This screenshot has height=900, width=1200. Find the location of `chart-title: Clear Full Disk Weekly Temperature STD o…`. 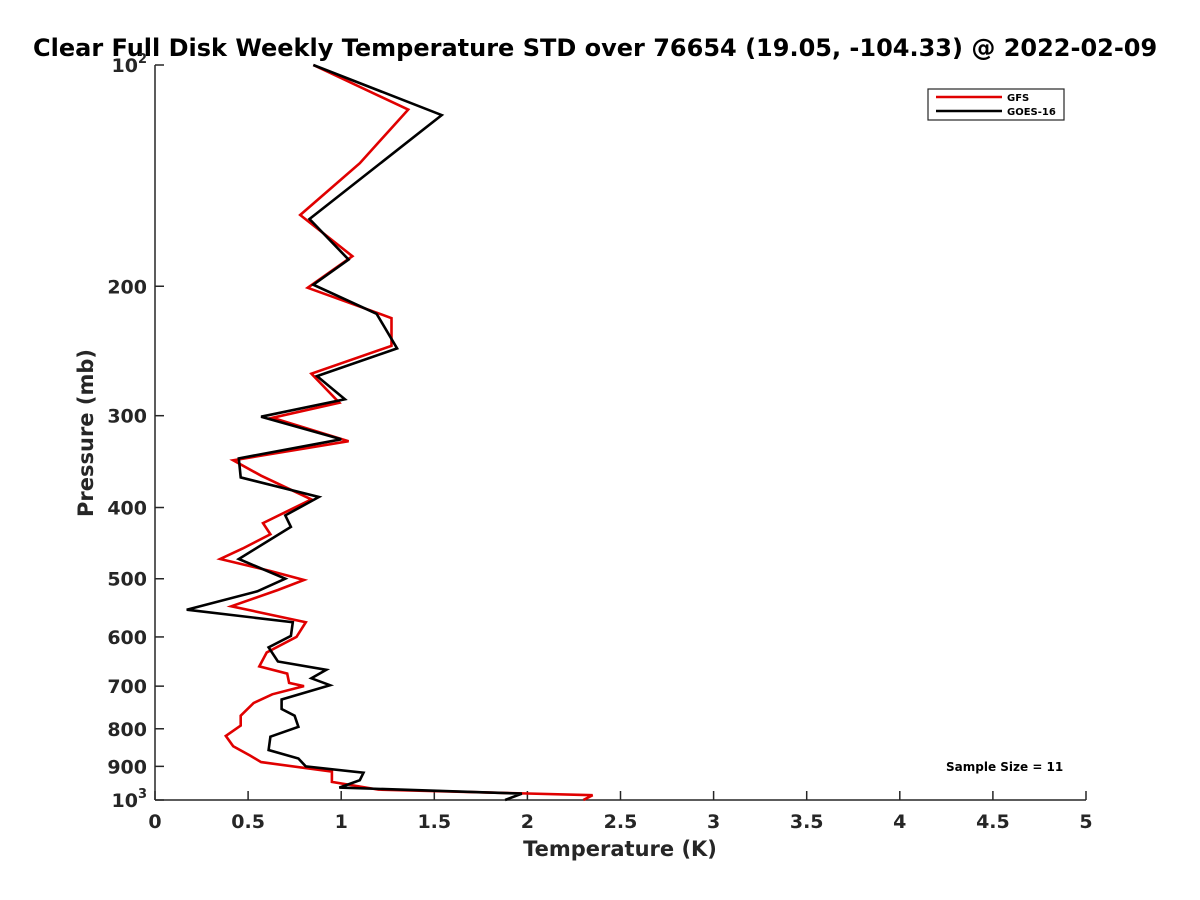

chart-title: Clear Full Disk Weekly Temperature STD o… is located at coordinates (595, 48).